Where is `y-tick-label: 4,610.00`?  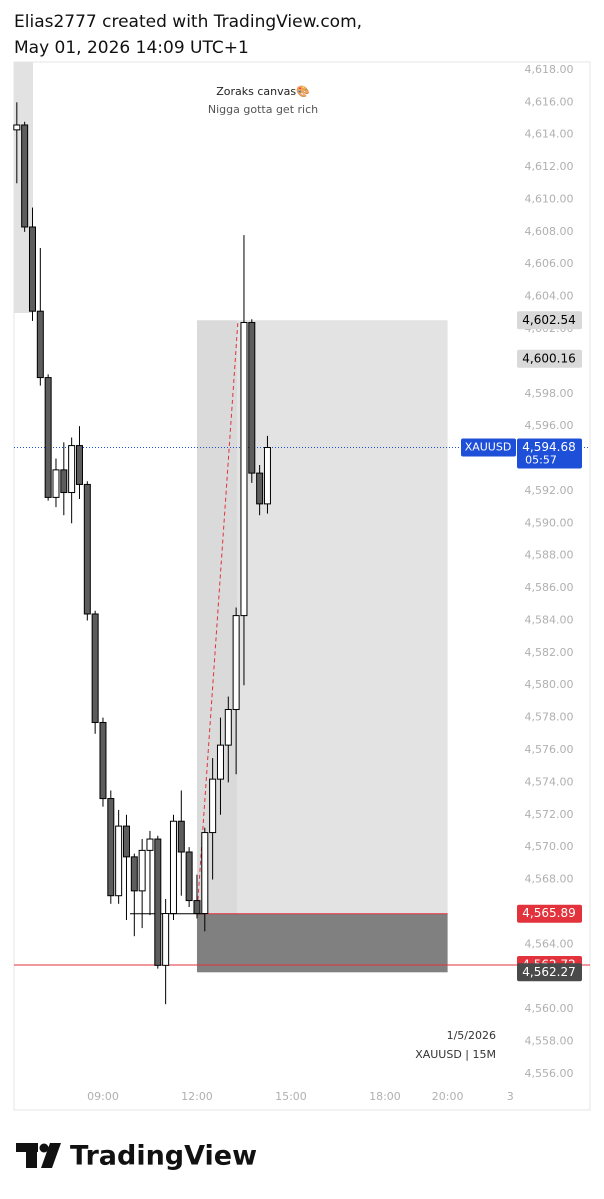
y-tick-label: 4,610.00 is located at coordinates (549, 198).